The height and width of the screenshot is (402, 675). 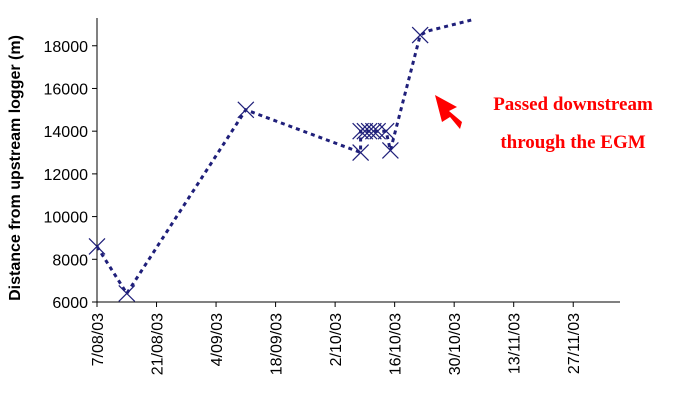 I want to click on y-axis-ticks: 6000 8000 10000 12000 14000 16000 18000, so click(x=70, y=175).